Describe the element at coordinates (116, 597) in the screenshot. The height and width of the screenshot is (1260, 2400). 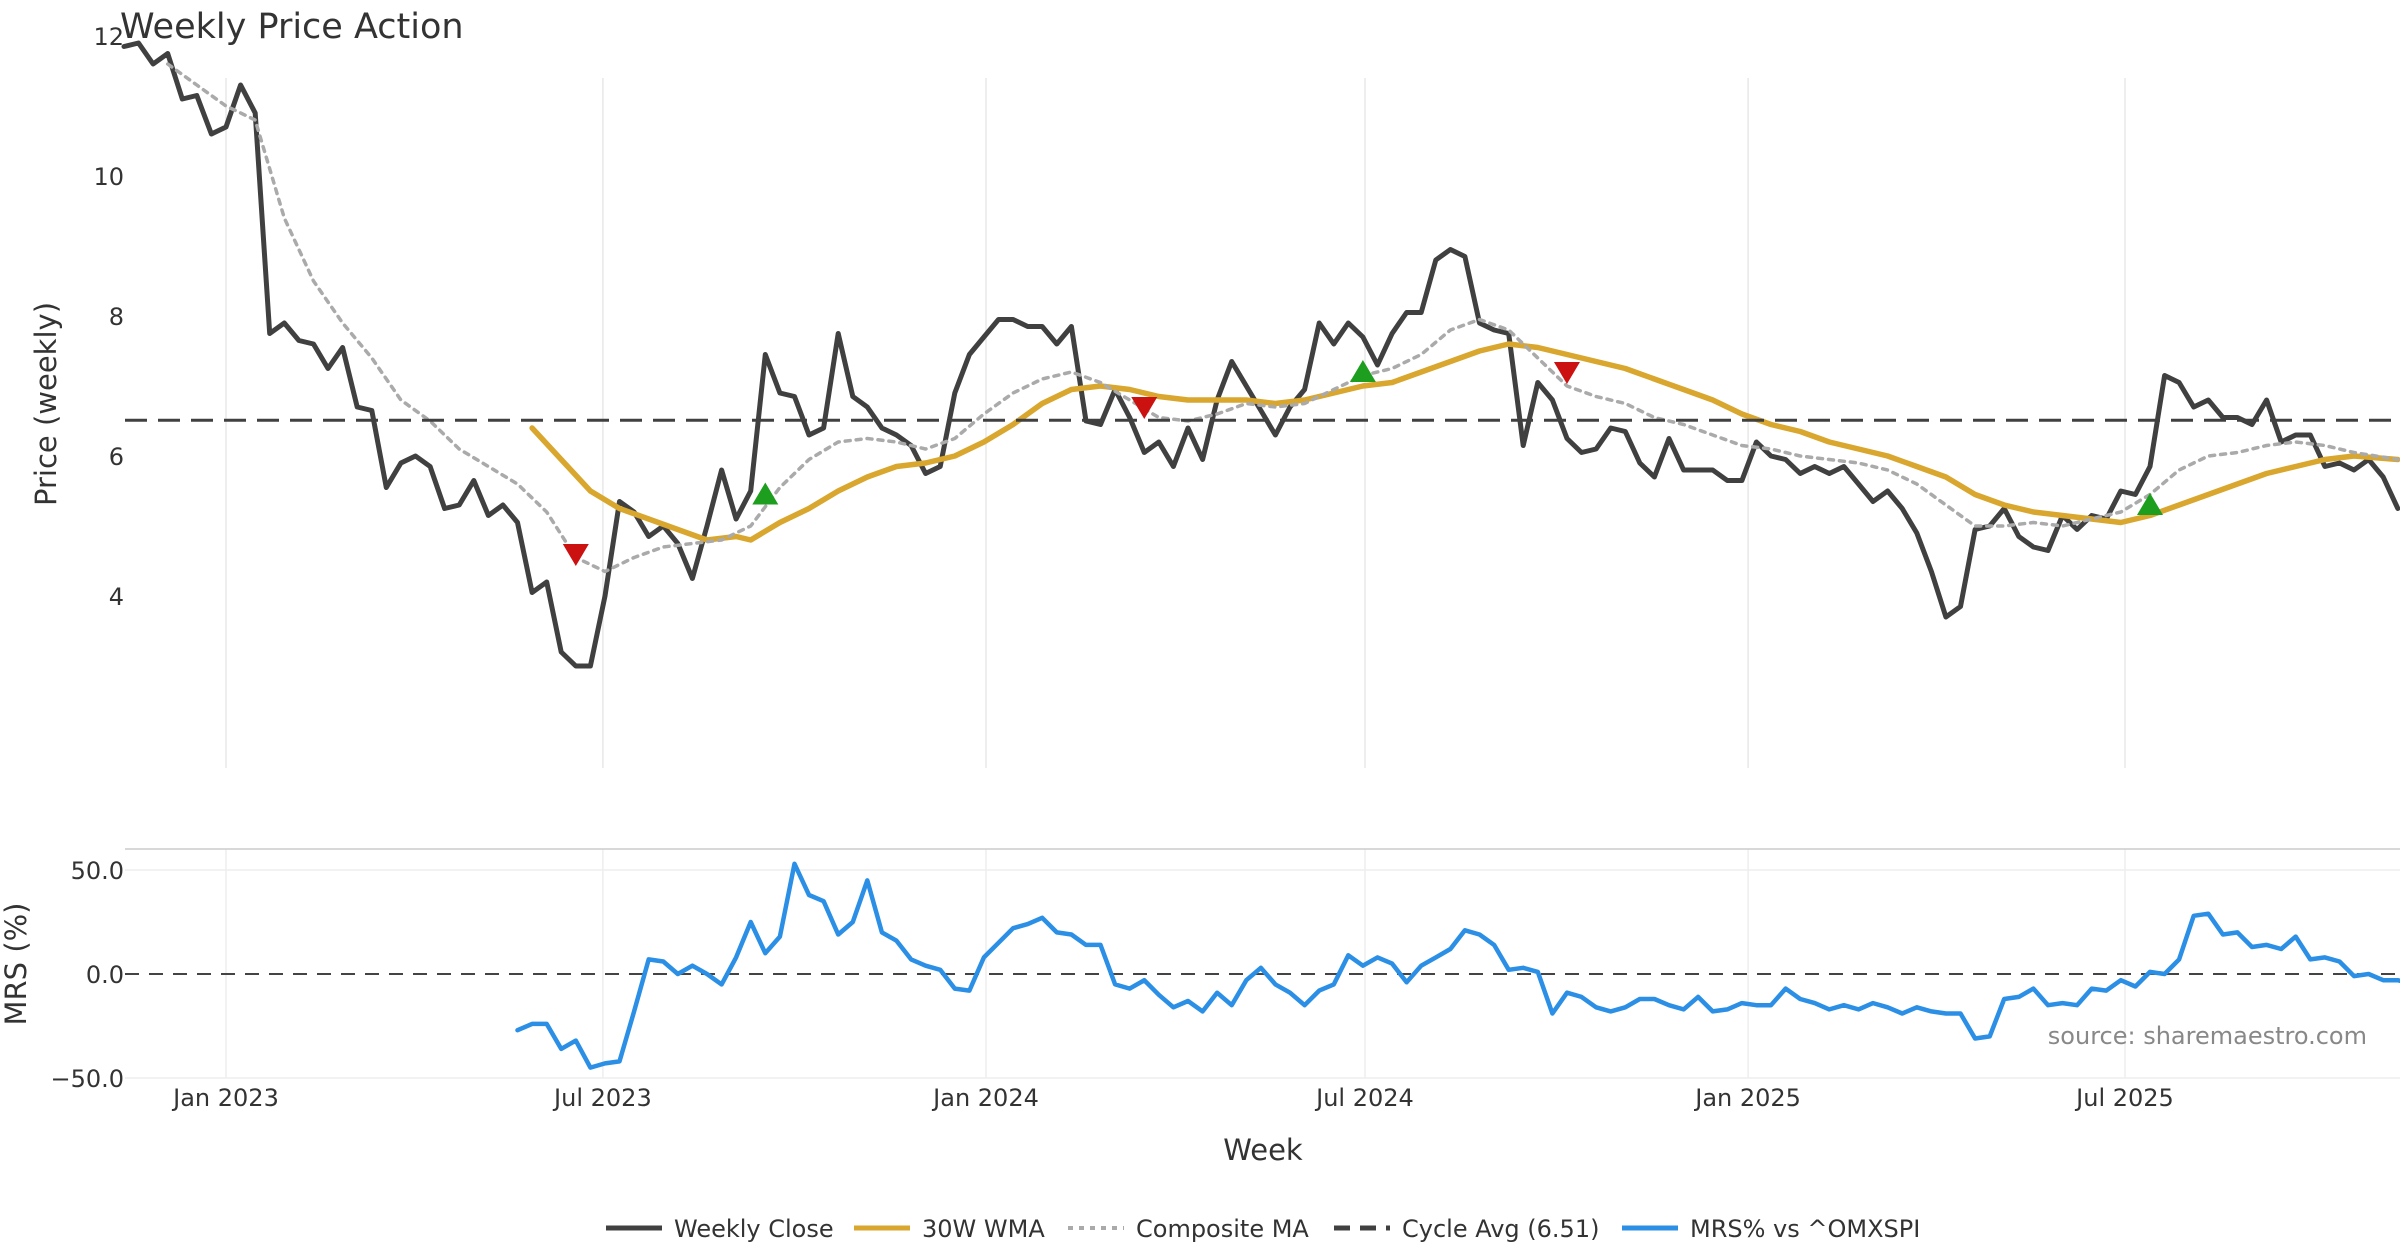
I see `price-y-tick-label: 4` at that location.